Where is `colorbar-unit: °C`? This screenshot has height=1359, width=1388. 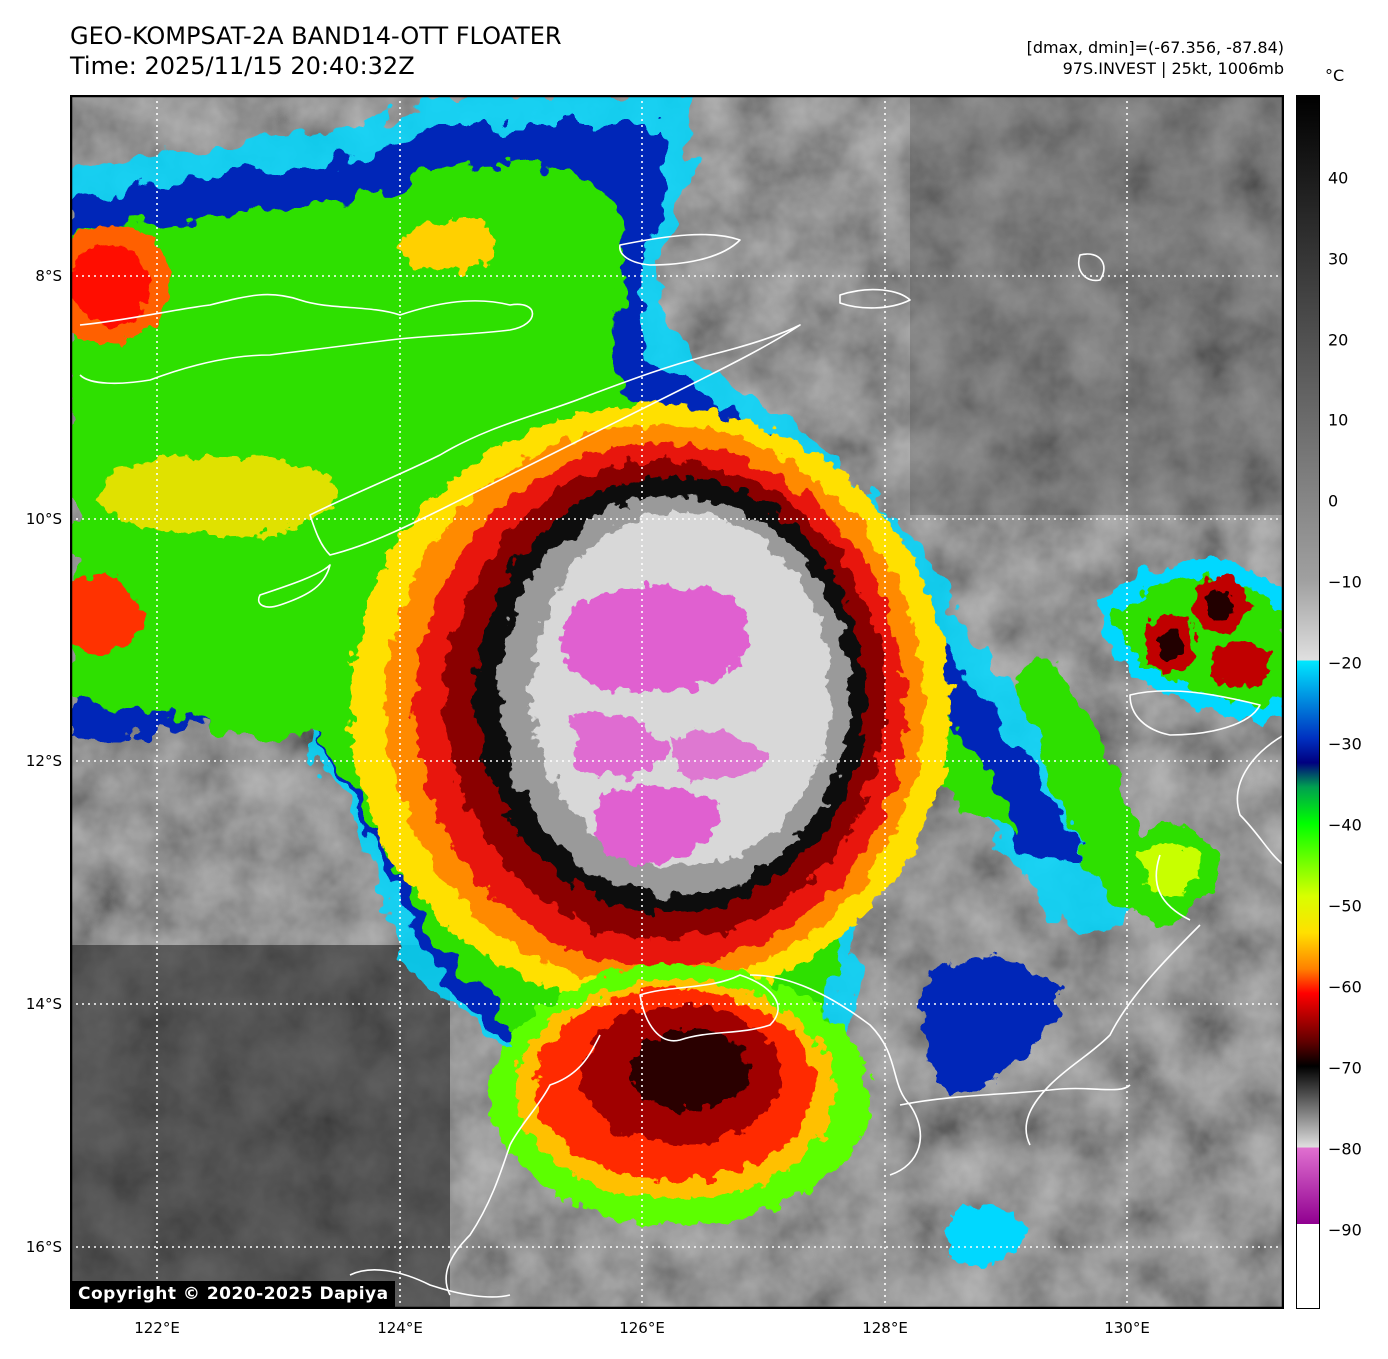 colorbar-unit: °C is located at coordinates (1335, 75).